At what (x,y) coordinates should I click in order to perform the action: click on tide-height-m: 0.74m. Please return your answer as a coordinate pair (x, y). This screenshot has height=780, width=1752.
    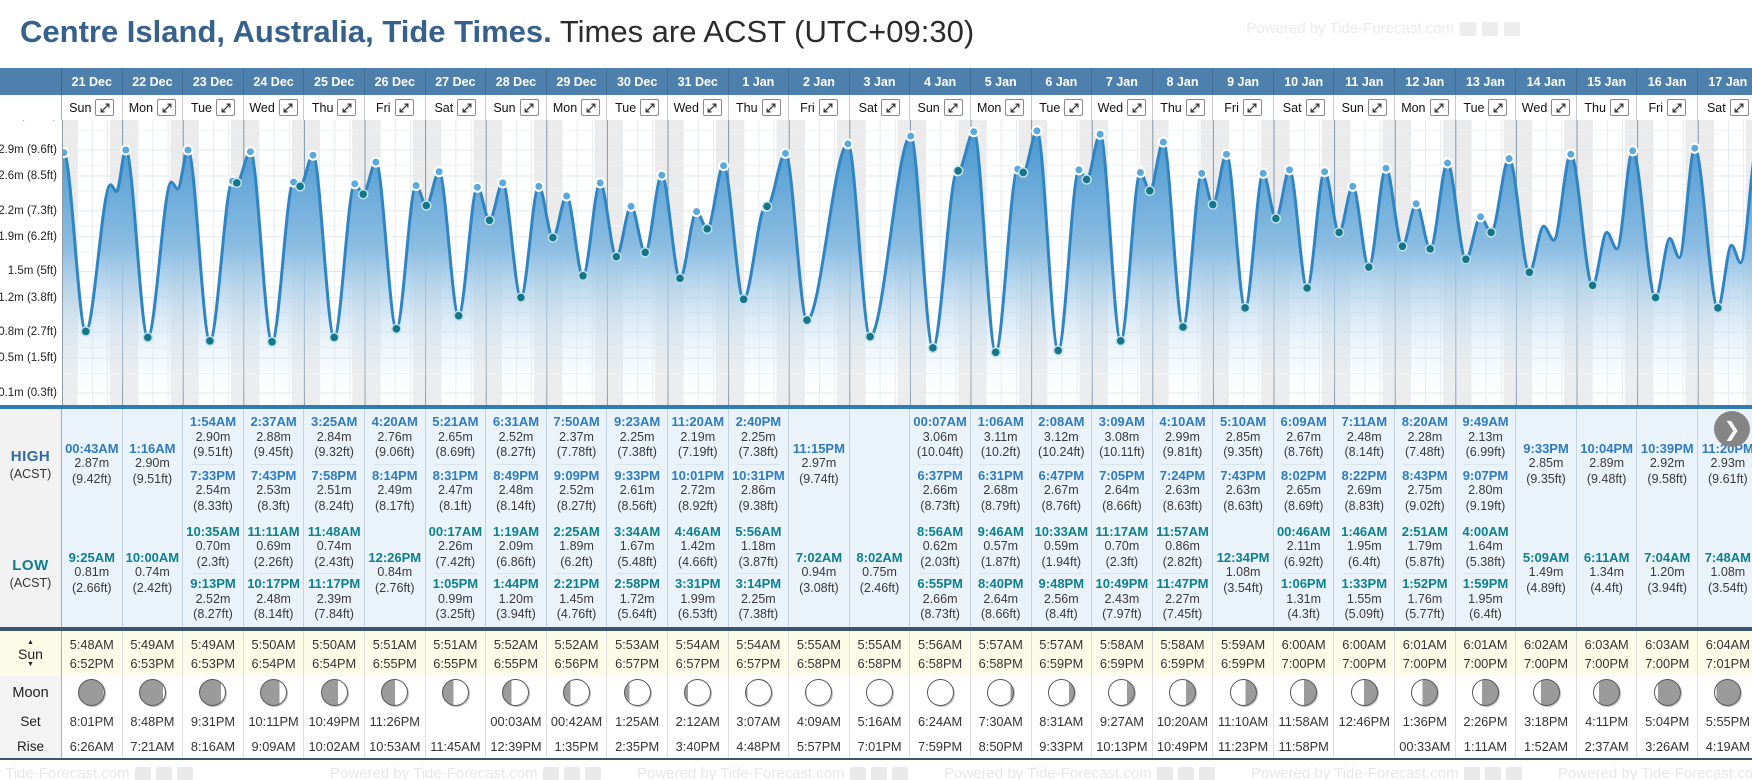
    Looking at the image, I should click on (334, 546).